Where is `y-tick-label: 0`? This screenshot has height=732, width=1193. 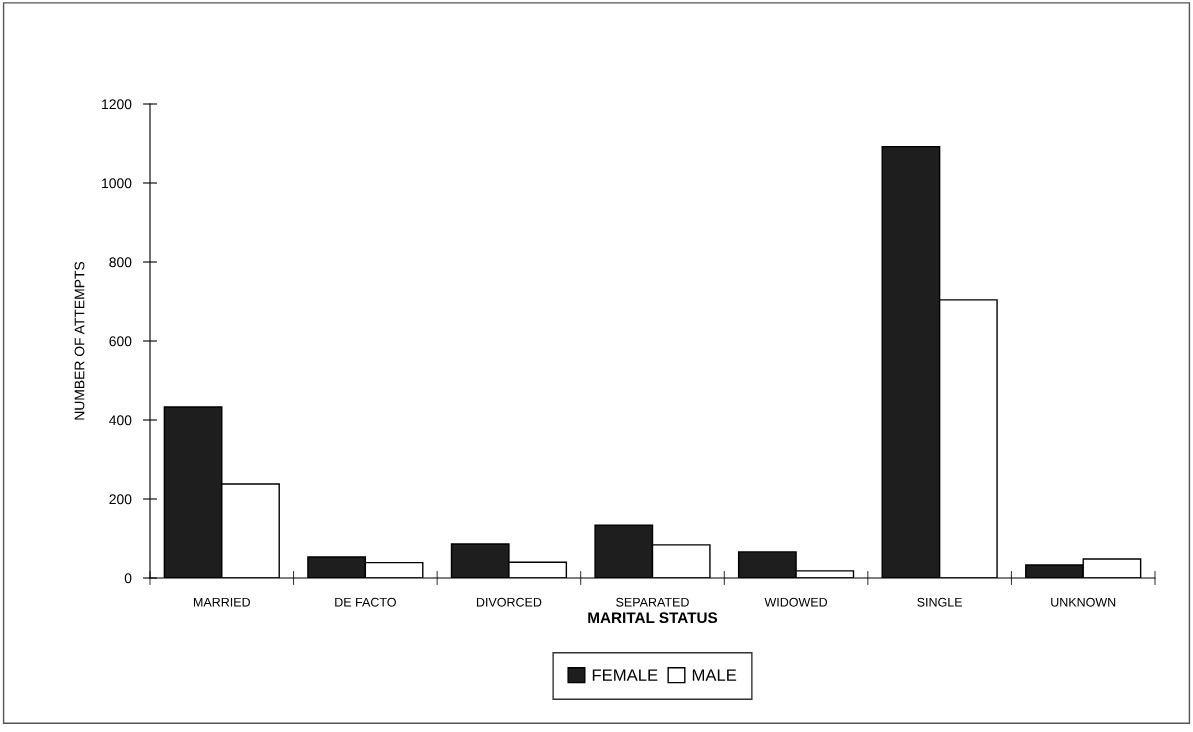
y-tick-label: 0 is located at coordinates (128, 578).